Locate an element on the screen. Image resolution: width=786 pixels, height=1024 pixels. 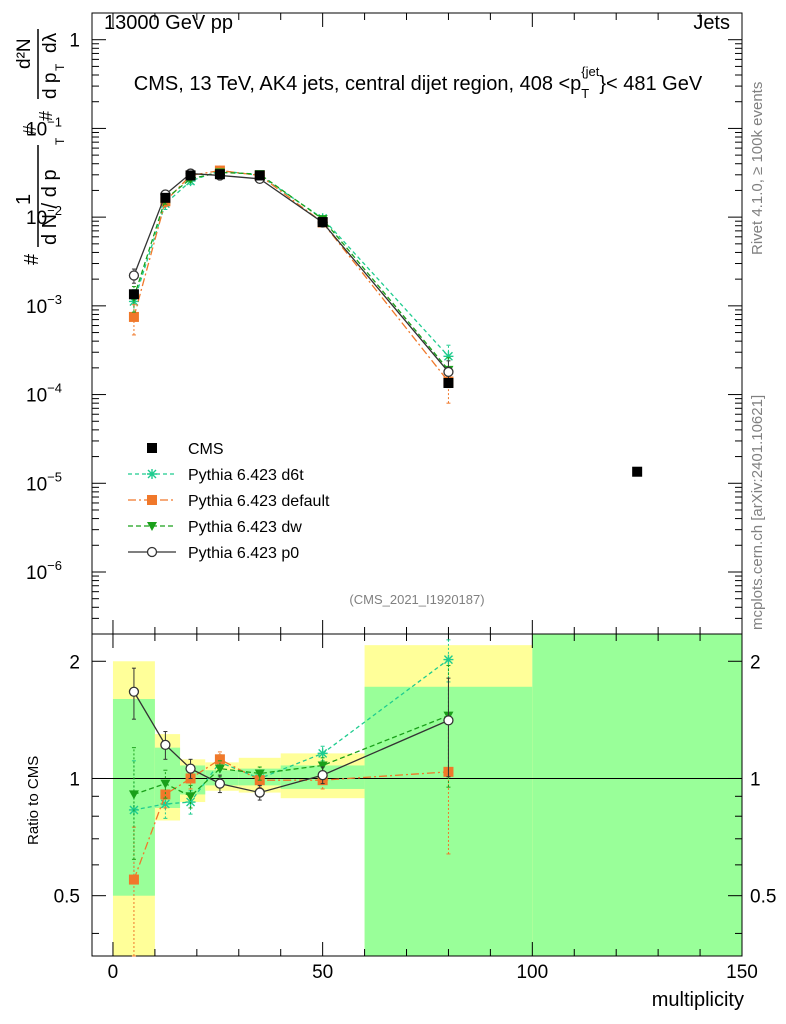
ylabel-one: 1 is located at coordinates (24, 199).